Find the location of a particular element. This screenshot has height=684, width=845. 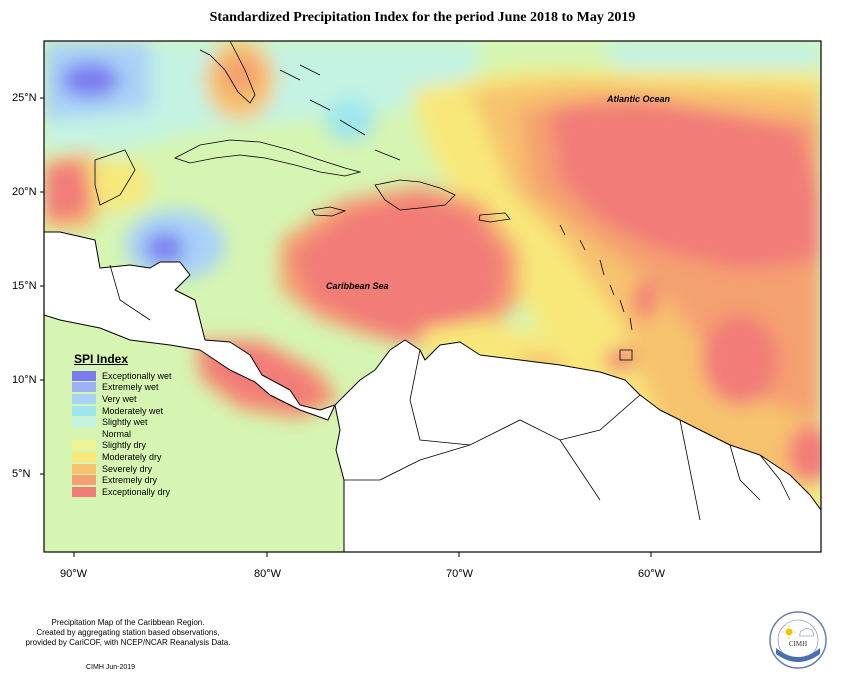

legend-item: Very wet is located at coordinates (137, 399).